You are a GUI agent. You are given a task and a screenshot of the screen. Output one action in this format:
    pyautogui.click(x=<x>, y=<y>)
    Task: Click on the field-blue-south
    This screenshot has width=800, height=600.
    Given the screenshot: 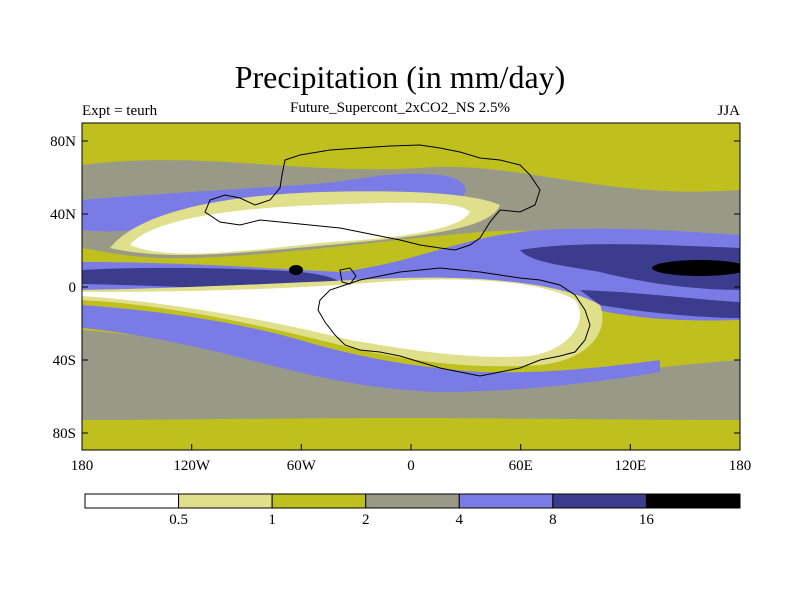 What is the action you would take?
    pyautogui.click(x=371, y=348)
    